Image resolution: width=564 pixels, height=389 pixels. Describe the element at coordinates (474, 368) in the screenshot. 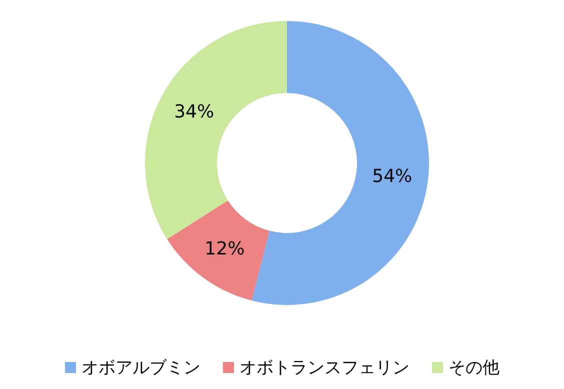

I see `legend-label: その他` at that location.